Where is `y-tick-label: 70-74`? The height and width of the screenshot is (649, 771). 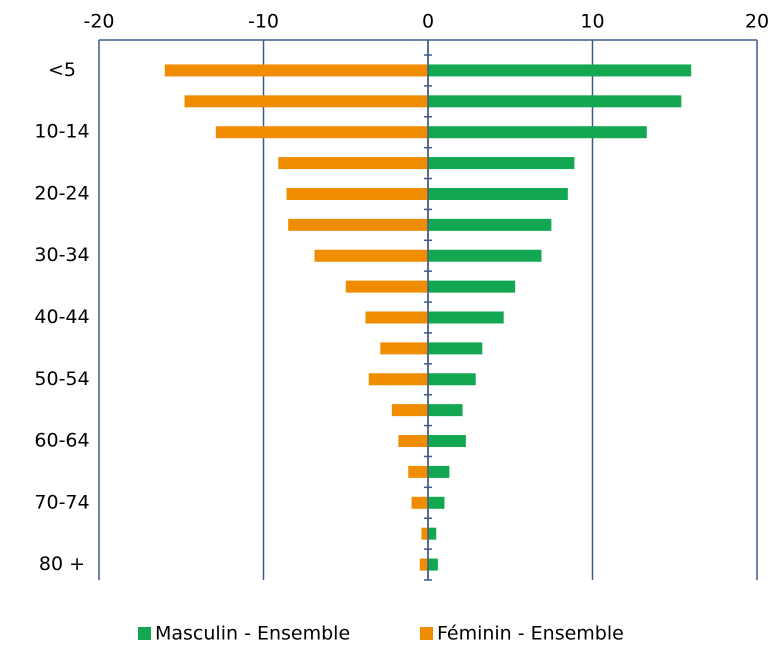
y-tick-label: 70-74 is located at coordinates (61, 502).